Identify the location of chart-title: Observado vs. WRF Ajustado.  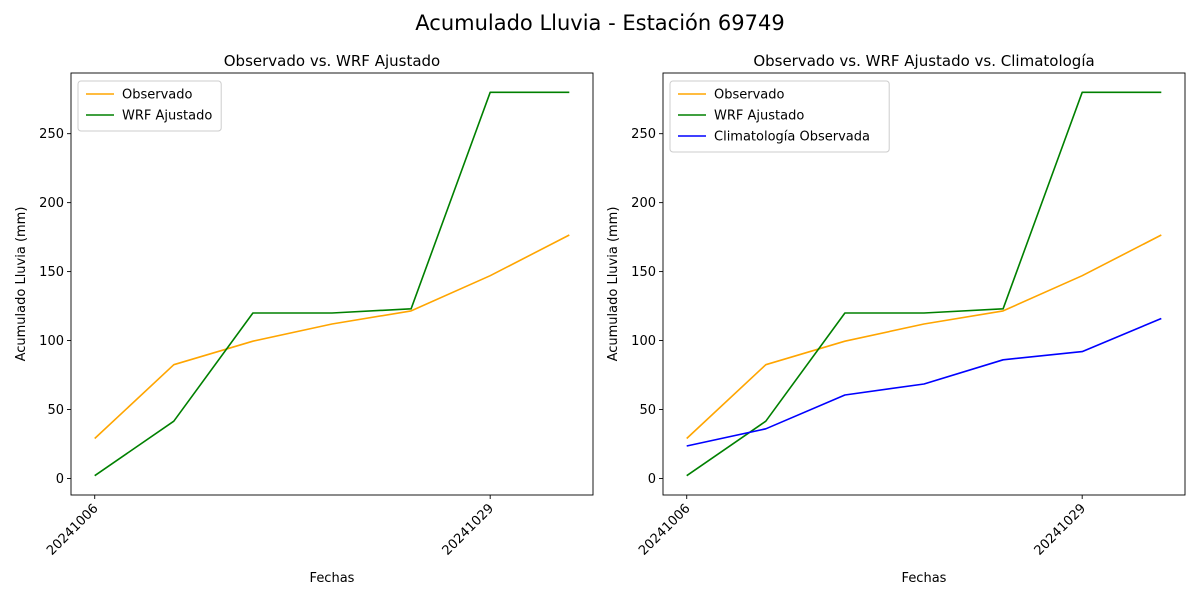
(332, 61).